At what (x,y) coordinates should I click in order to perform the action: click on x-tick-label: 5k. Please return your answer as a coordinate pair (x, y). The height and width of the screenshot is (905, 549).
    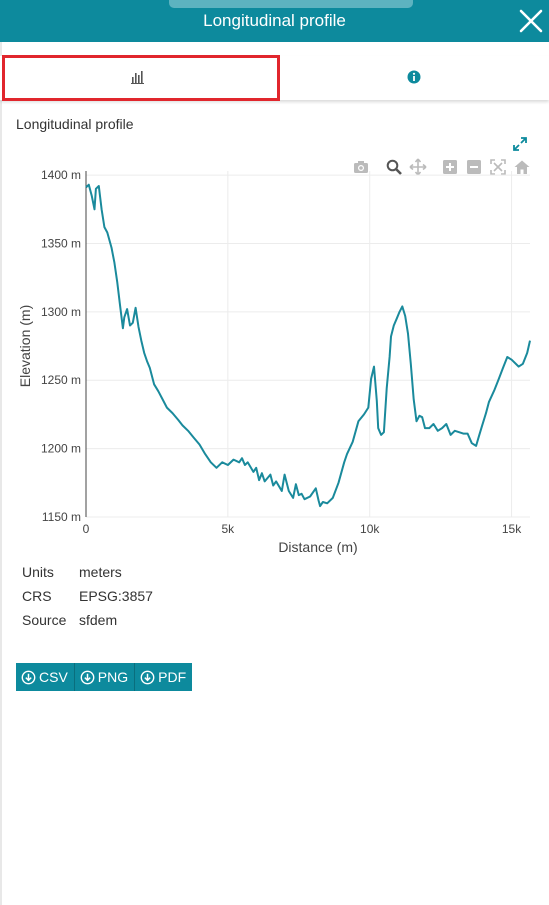
    Looking at the image, I should click on (229, 529).